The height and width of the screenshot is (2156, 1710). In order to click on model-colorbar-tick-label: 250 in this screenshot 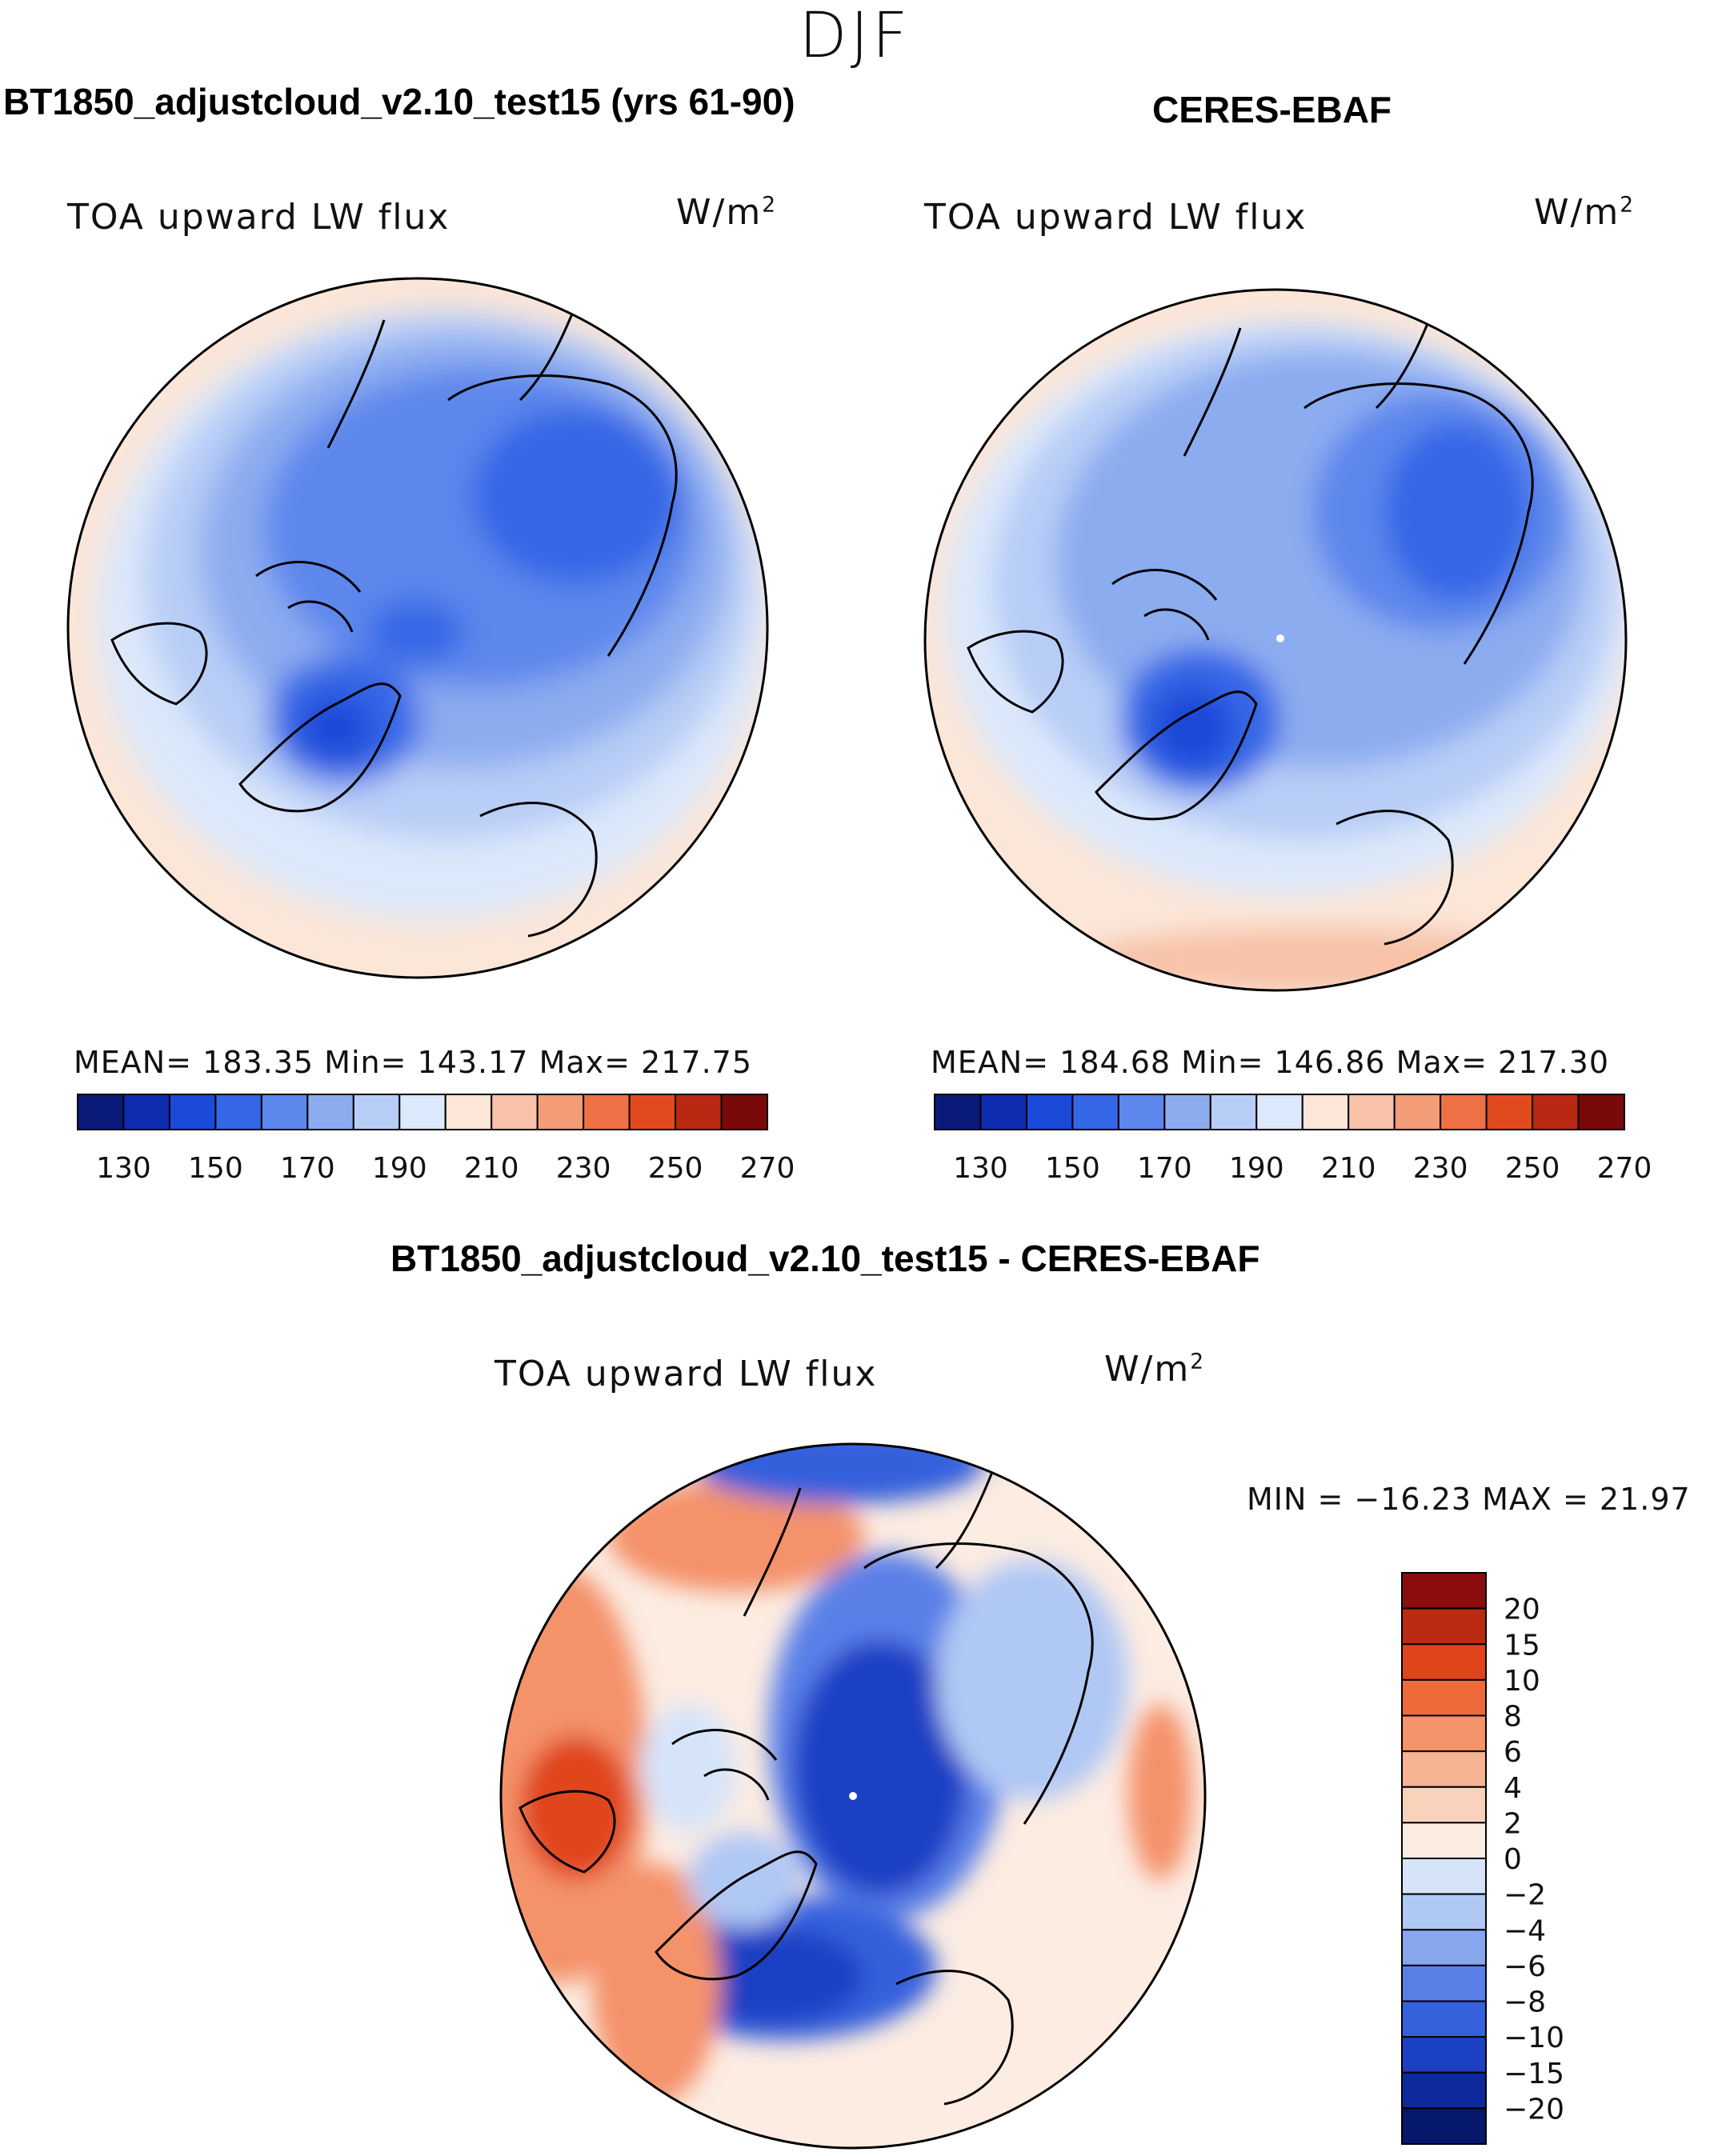, I will do `click(675, 1168)`.